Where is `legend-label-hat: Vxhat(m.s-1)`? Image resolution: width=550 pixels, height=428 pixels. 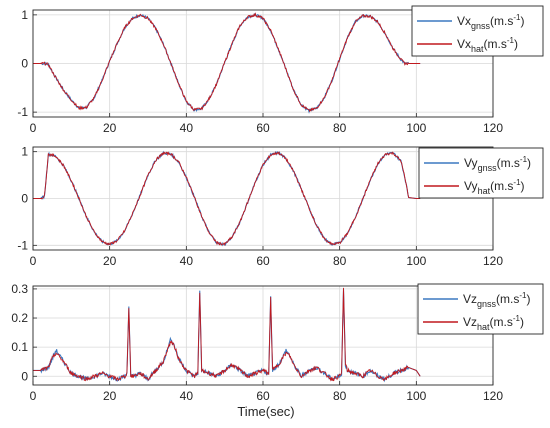
legend-label-hat: Vxhat(m.s-1) is located at coordinates (487, 45).